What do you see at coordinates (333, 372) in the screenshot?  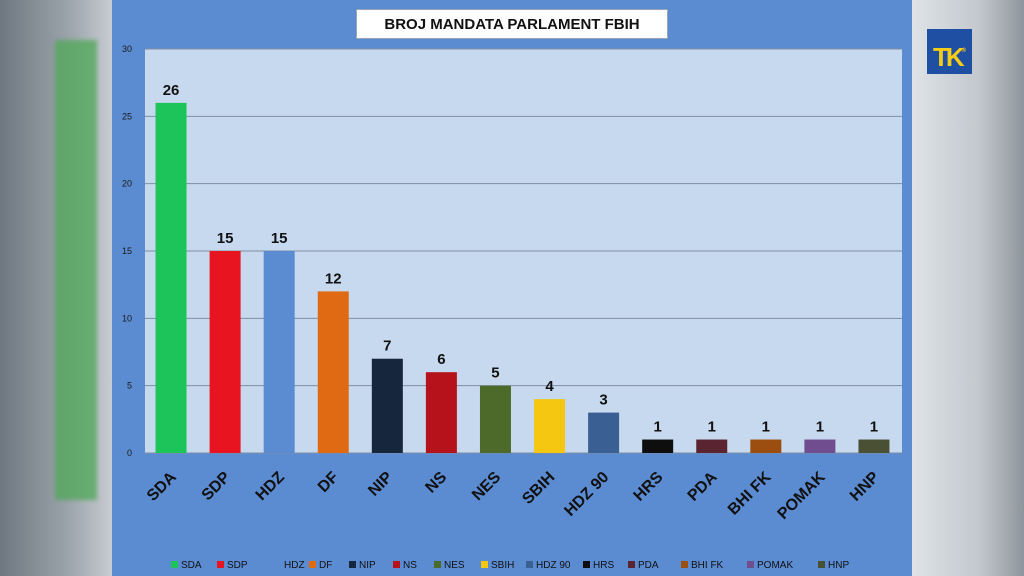 I see `bar-df` at bounding box center [333, 372].